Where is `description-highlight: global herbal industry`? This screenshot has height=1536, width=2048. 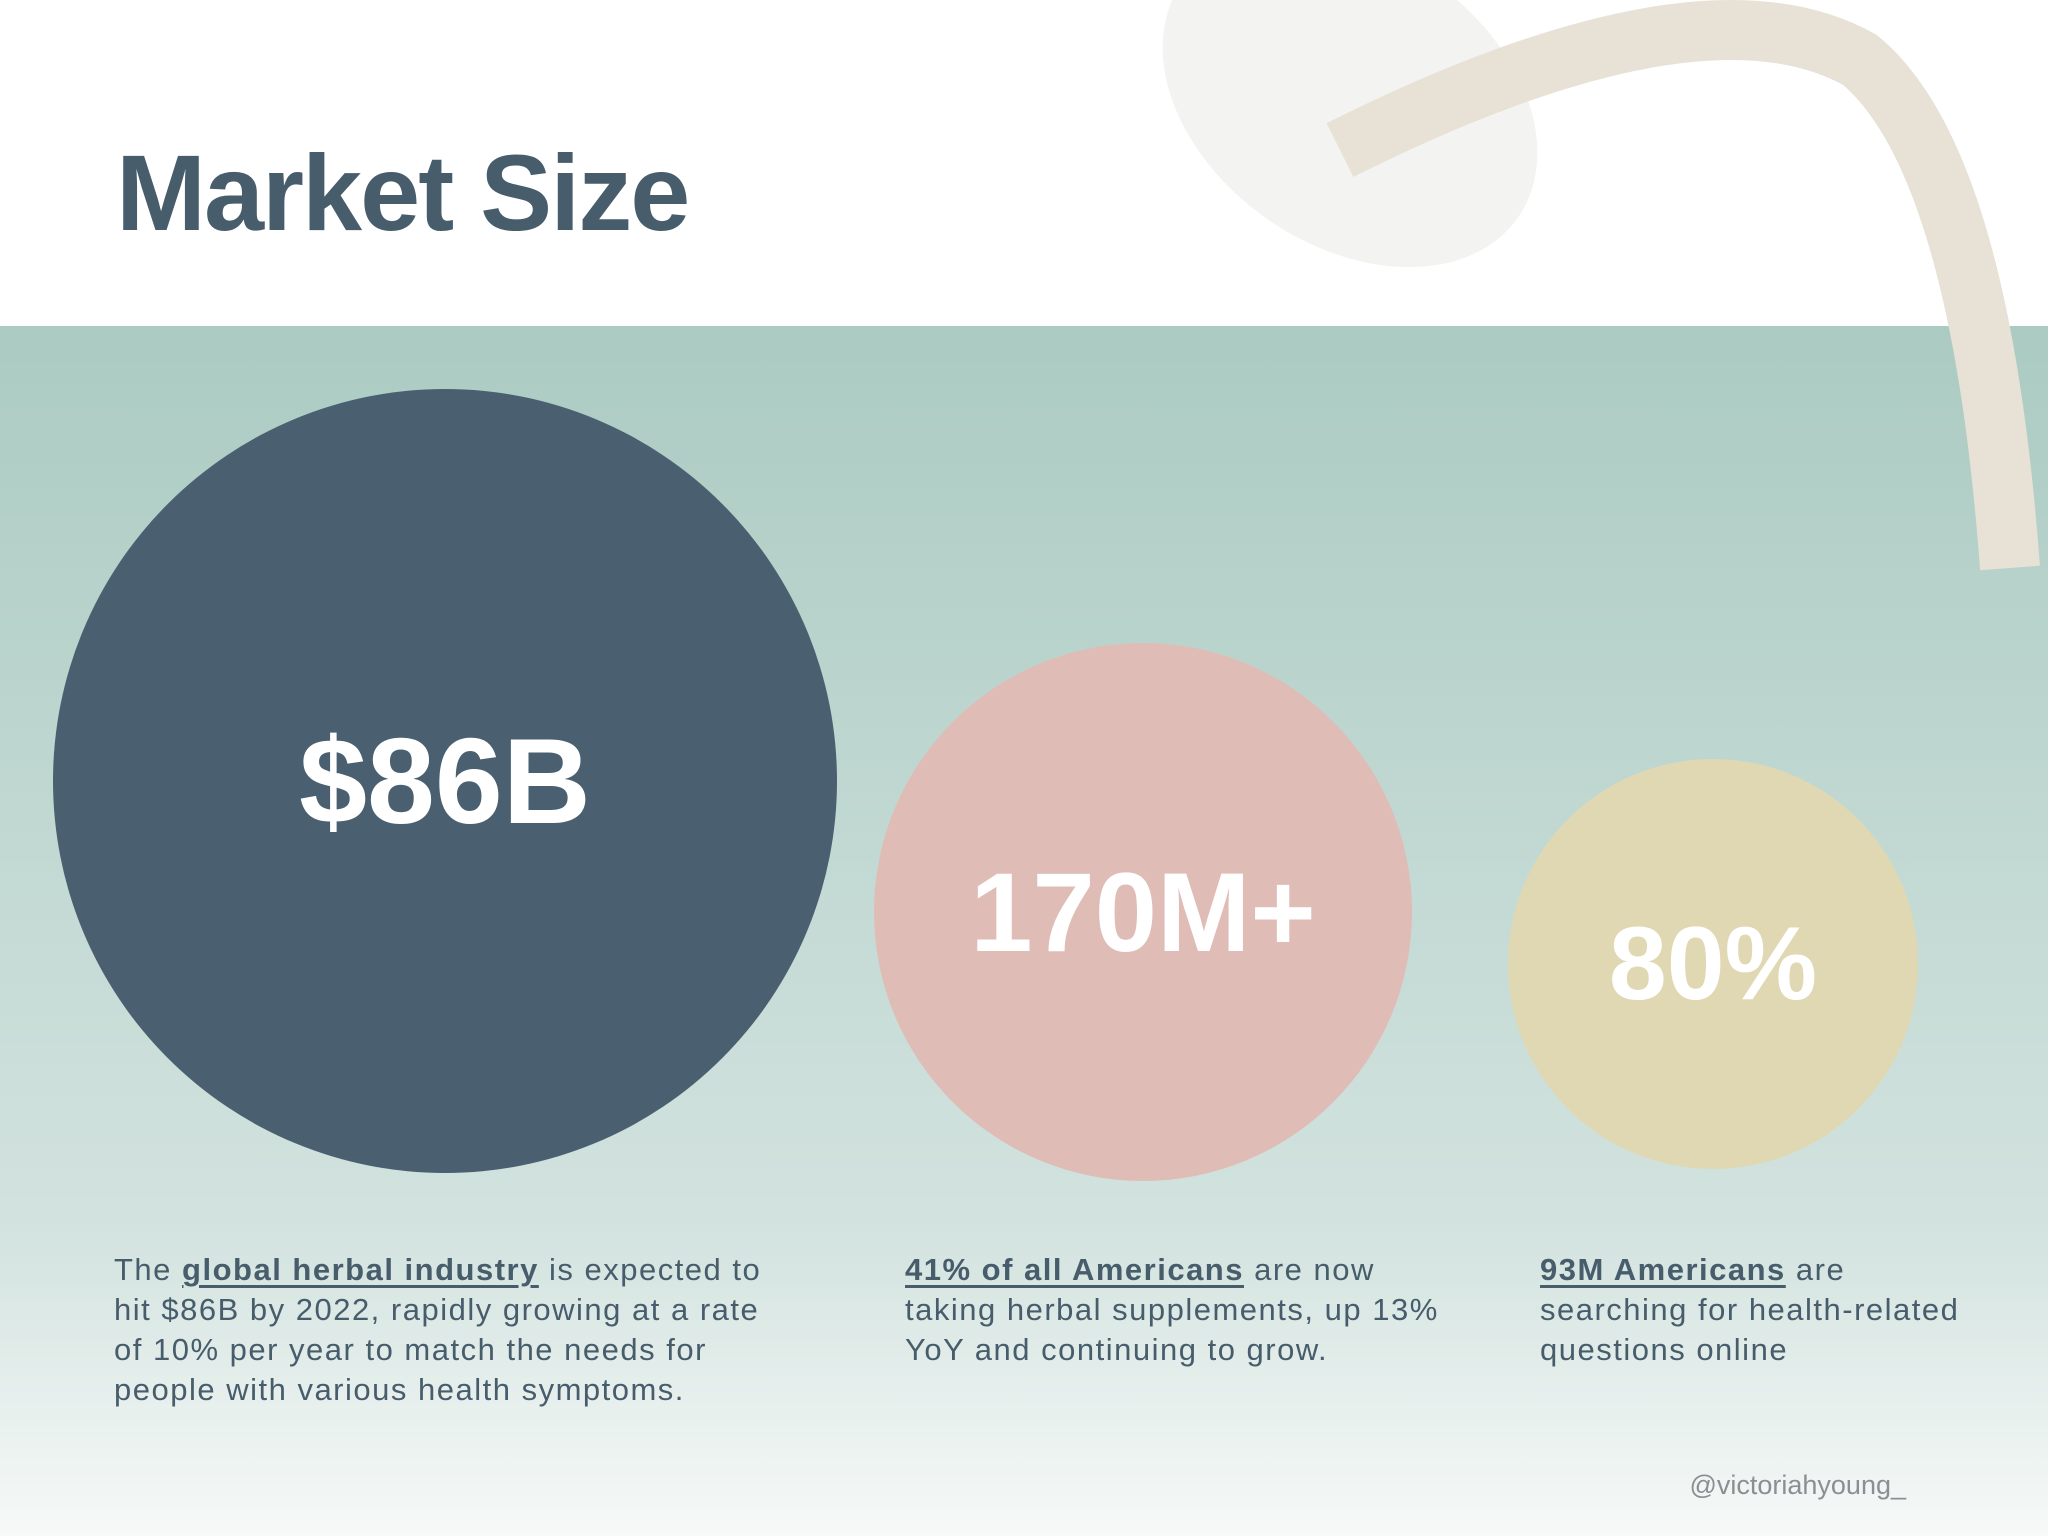
description-highlight: global herbal industry is located at coordinates (360, 1269).